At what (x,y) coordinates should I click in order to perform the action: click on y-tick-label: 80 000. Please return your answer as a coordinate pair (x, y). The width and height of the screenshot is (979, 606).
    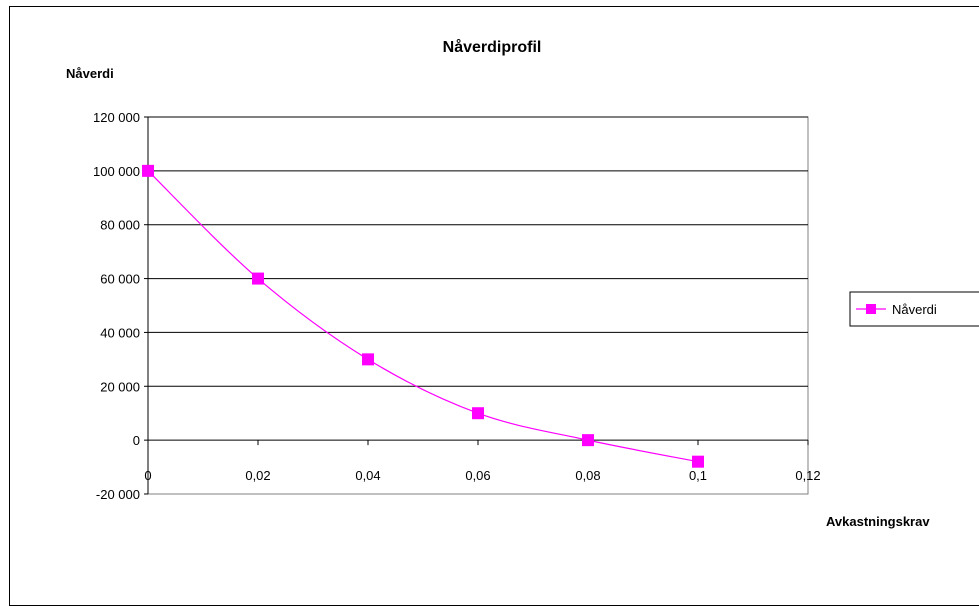
    Looking at the image, I should click on (120, 225).